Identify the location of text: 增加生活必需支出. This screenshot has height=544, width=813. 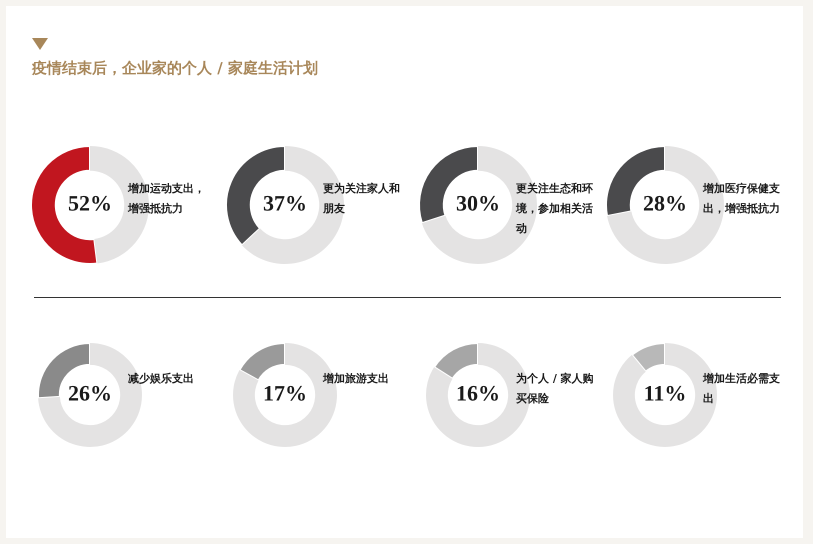
(742, 389).